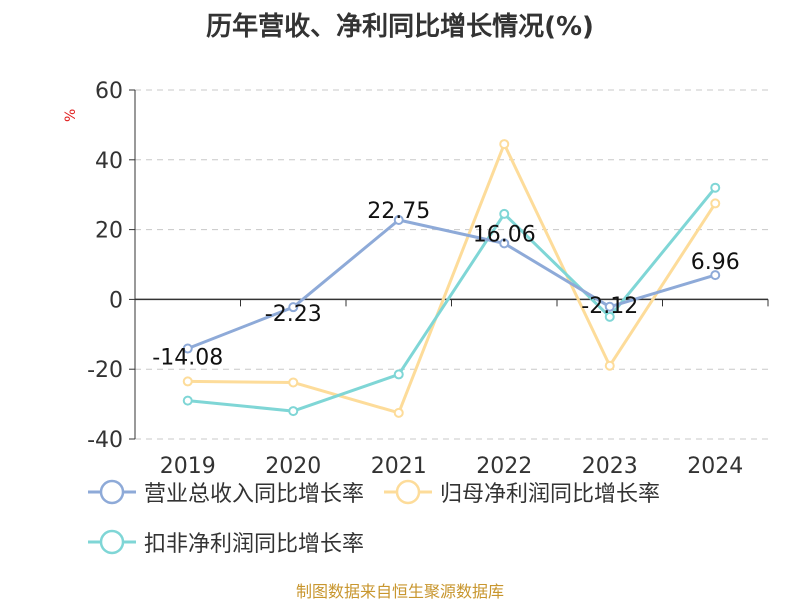 This screenshot has height=602, width=800. Describe the element at coordinates (610, 466) in the screenshot. I see `x-tick-label: 2023` at that location.